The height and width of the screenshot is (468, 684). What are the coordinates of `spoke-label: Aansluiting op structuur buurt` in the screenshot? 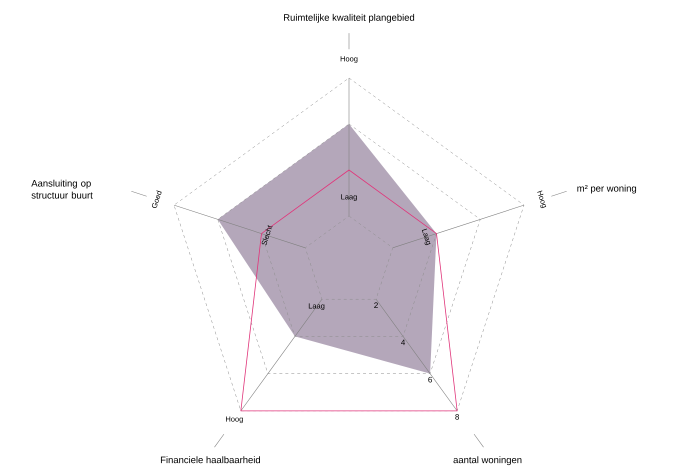 It's located at (62, 189).